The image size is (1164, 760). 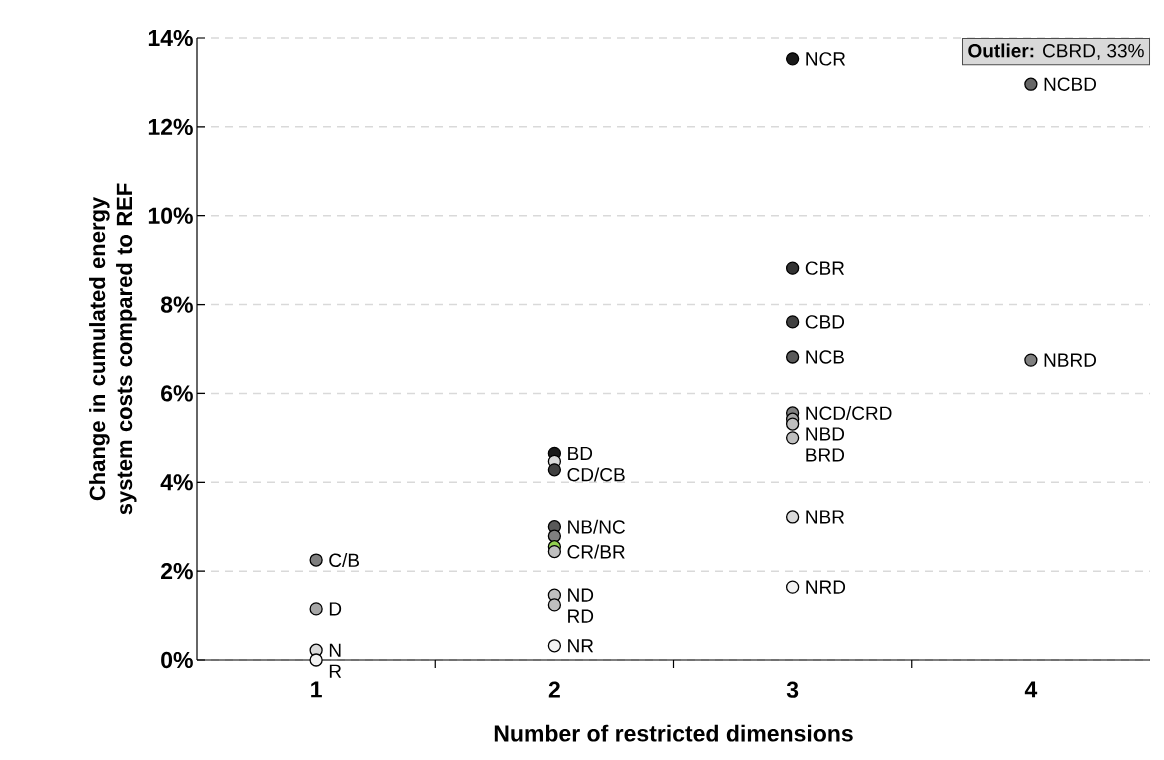 I want to click on annotation: NBD, so click(x=825, y=434).